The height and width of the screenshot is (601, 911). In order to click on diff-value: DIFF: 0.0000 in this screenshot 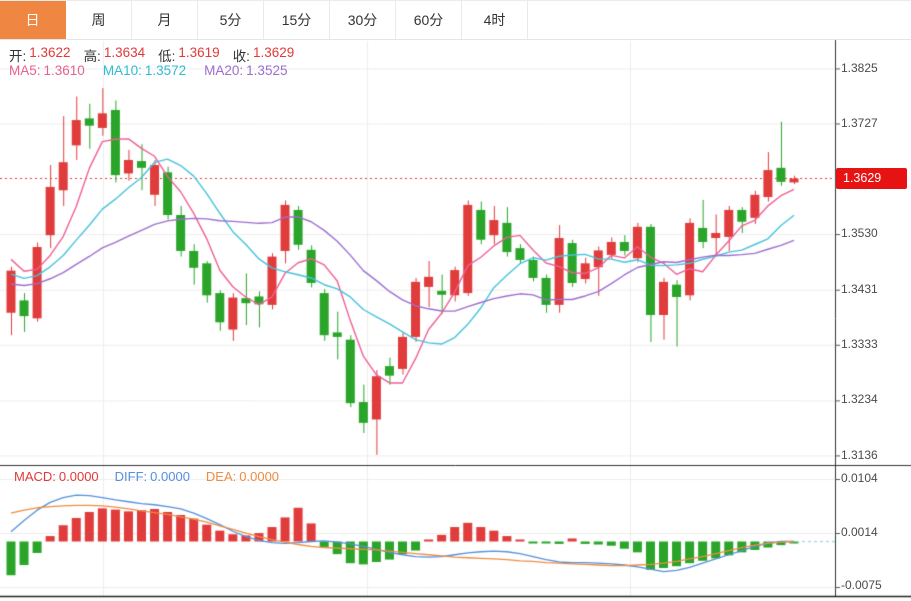, I will do `click(152, 476)`.